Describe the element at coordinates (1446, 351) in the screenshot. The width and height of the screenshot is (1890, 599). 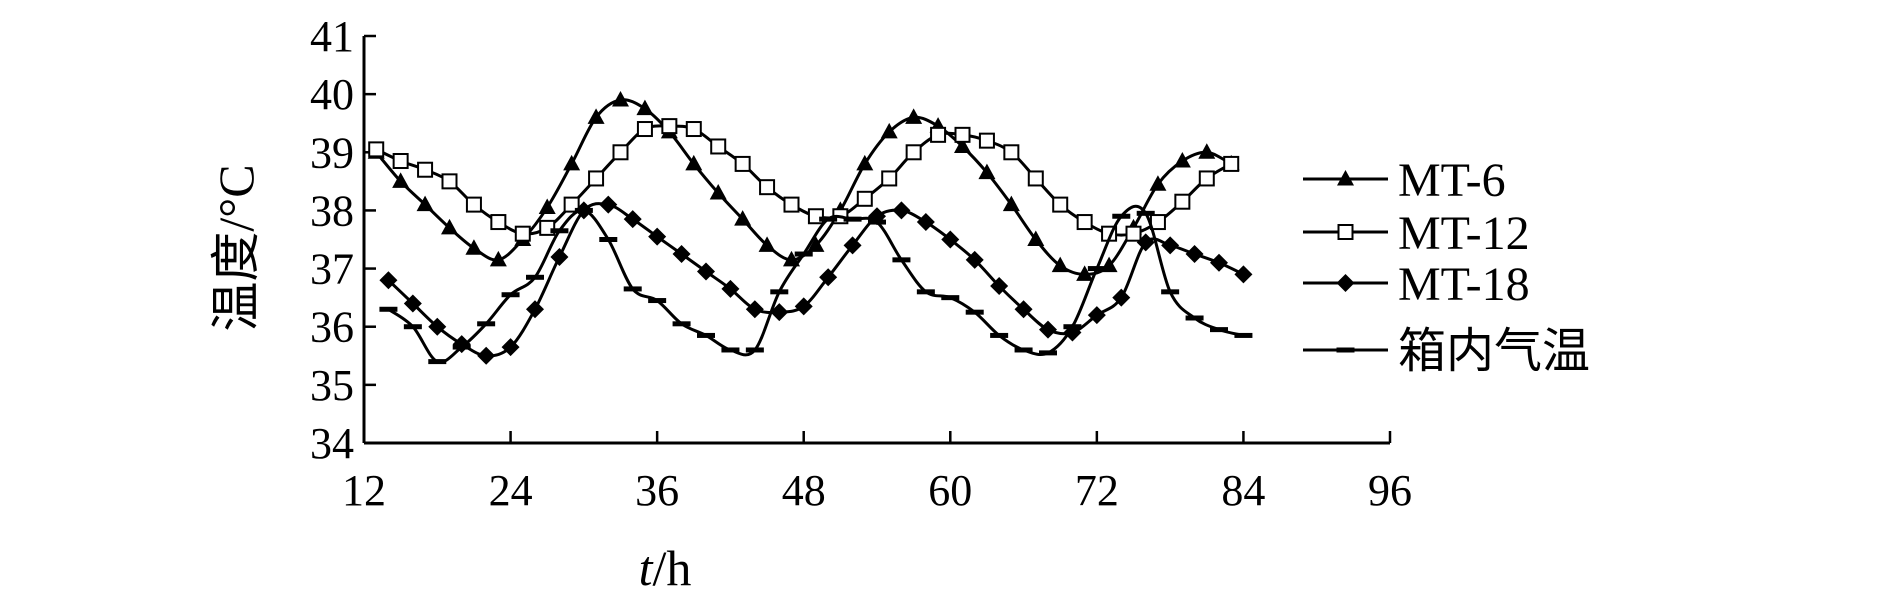
I see `legend-item: 箱内气温` at that location.